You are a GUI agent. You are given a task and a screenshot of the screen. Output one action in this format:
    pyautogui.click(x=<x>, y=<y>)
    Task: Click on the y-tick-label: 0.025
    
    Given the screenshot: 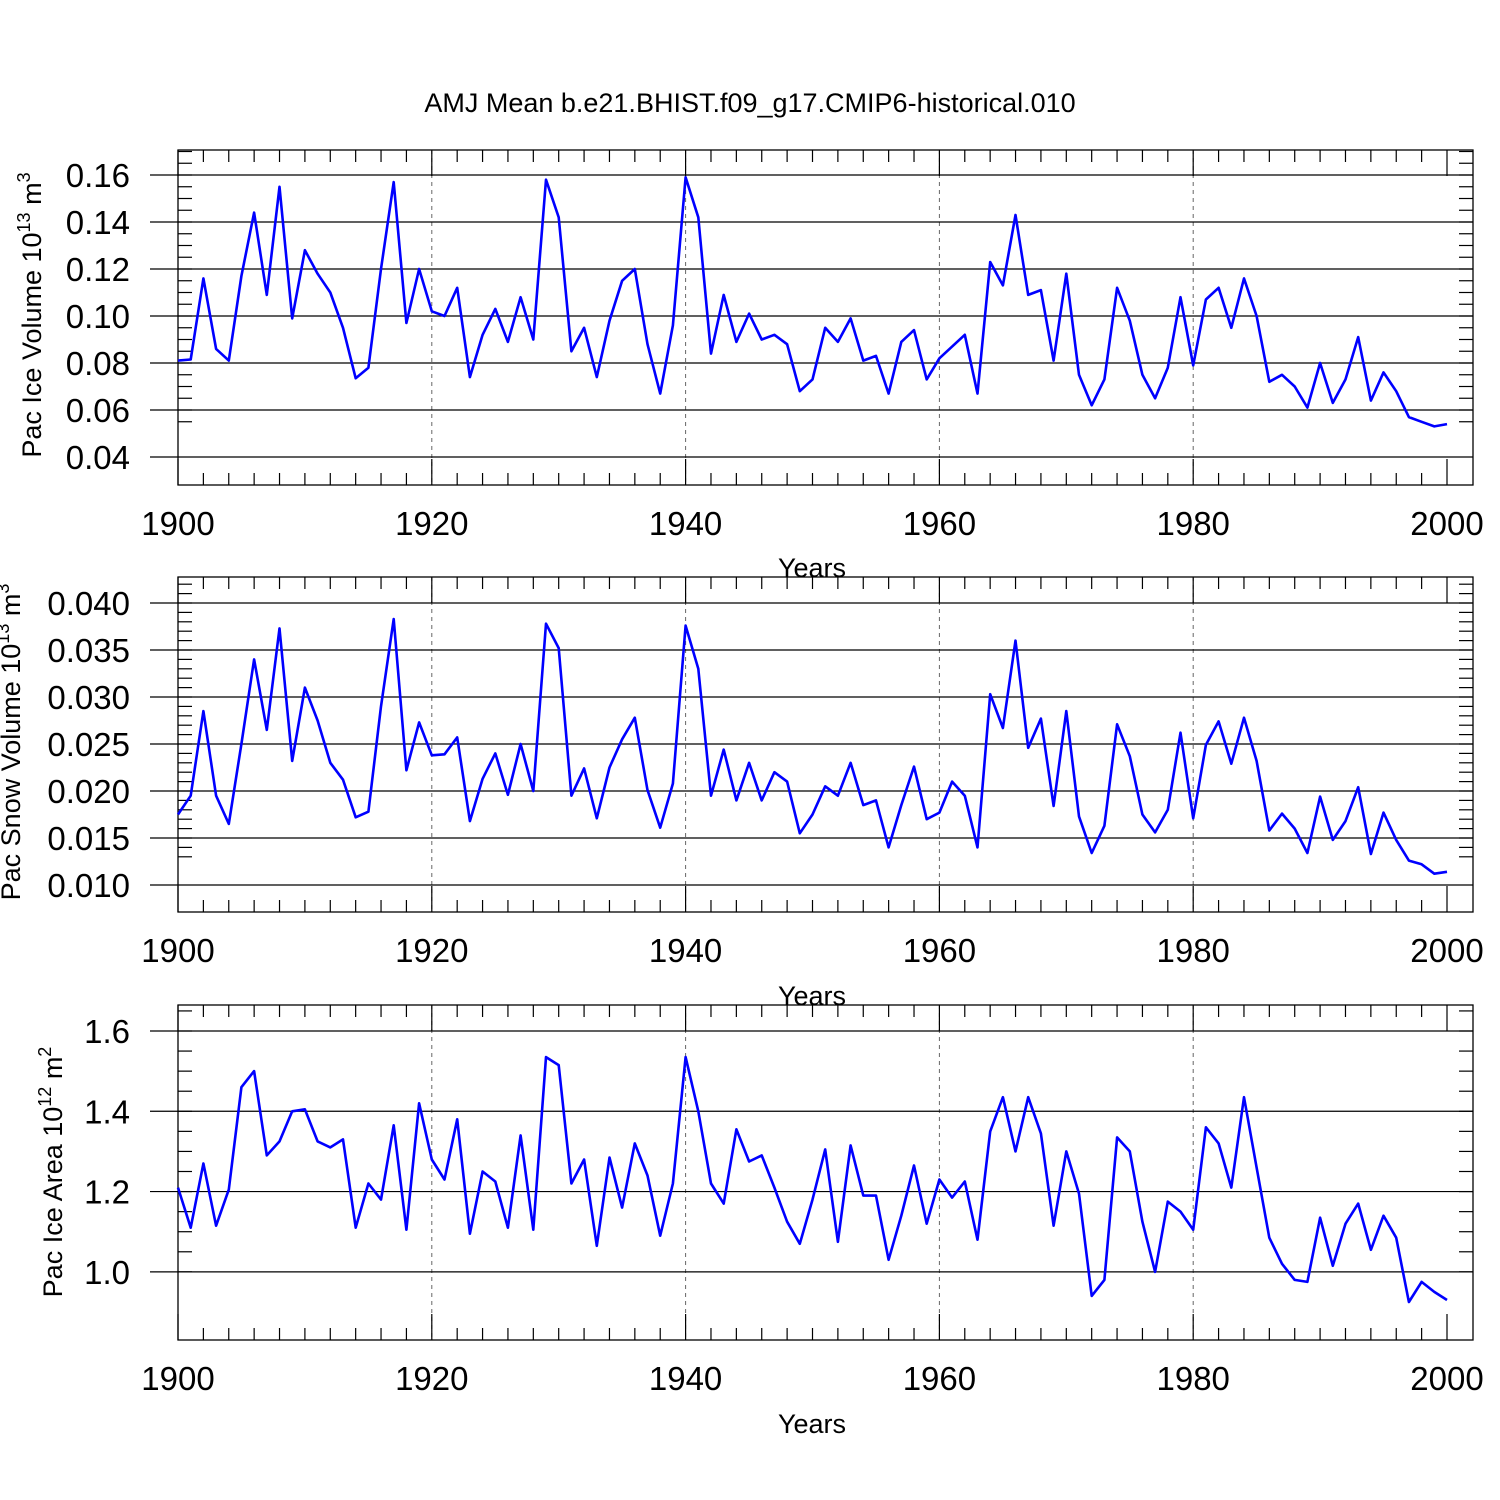 What is the action you would take?
    pyautogui.click(x=88, y=744)
    